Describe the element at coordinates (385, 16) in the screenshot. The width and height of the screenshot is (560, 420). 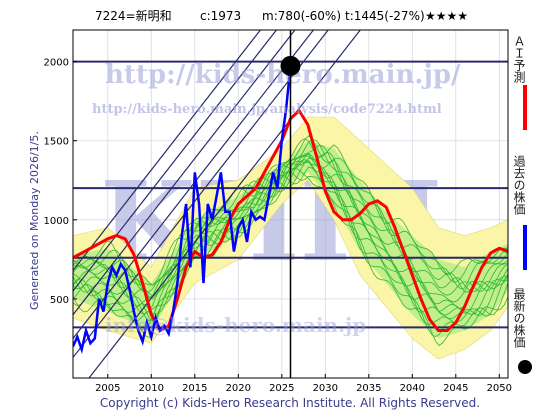
I see `header-target: t:1445(-27%)` at that location.